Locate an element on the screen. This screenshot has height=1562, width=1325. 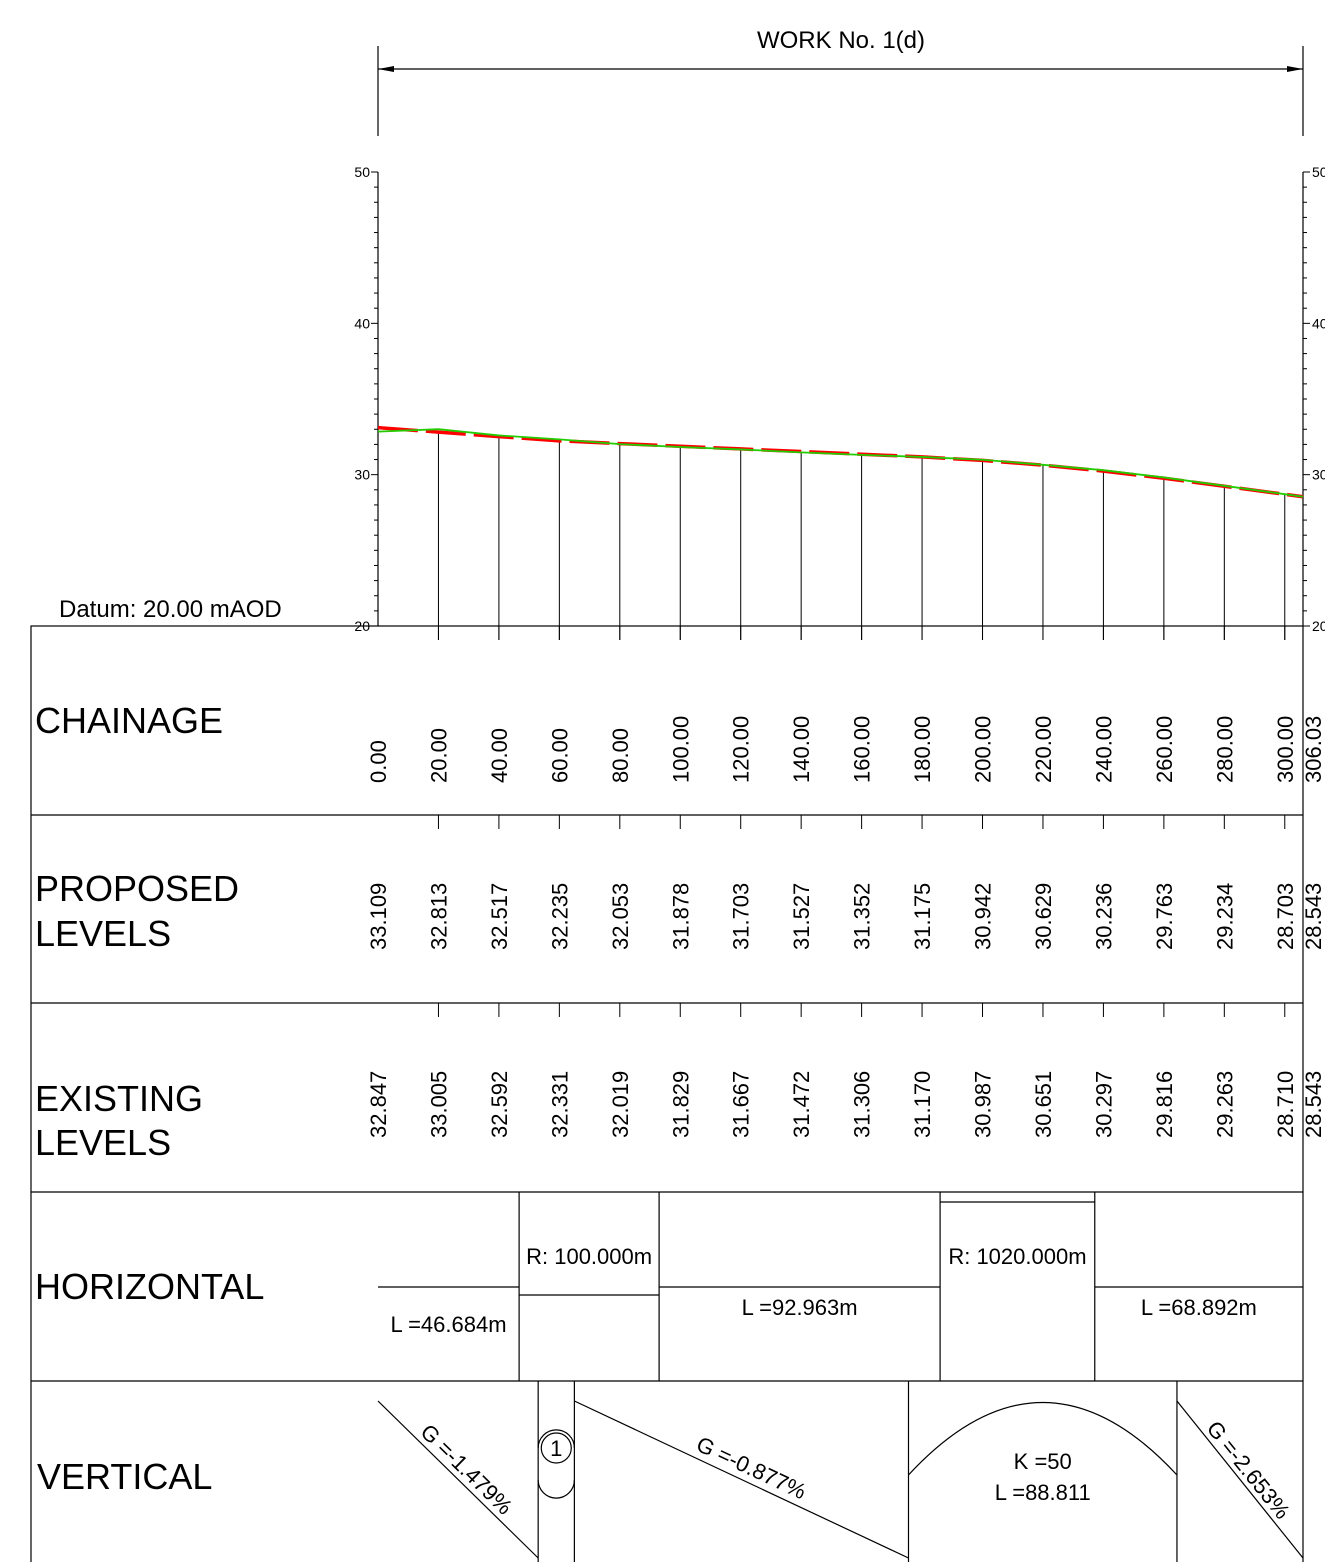
extent-arrow-right is located at coordinates (1295, 69).